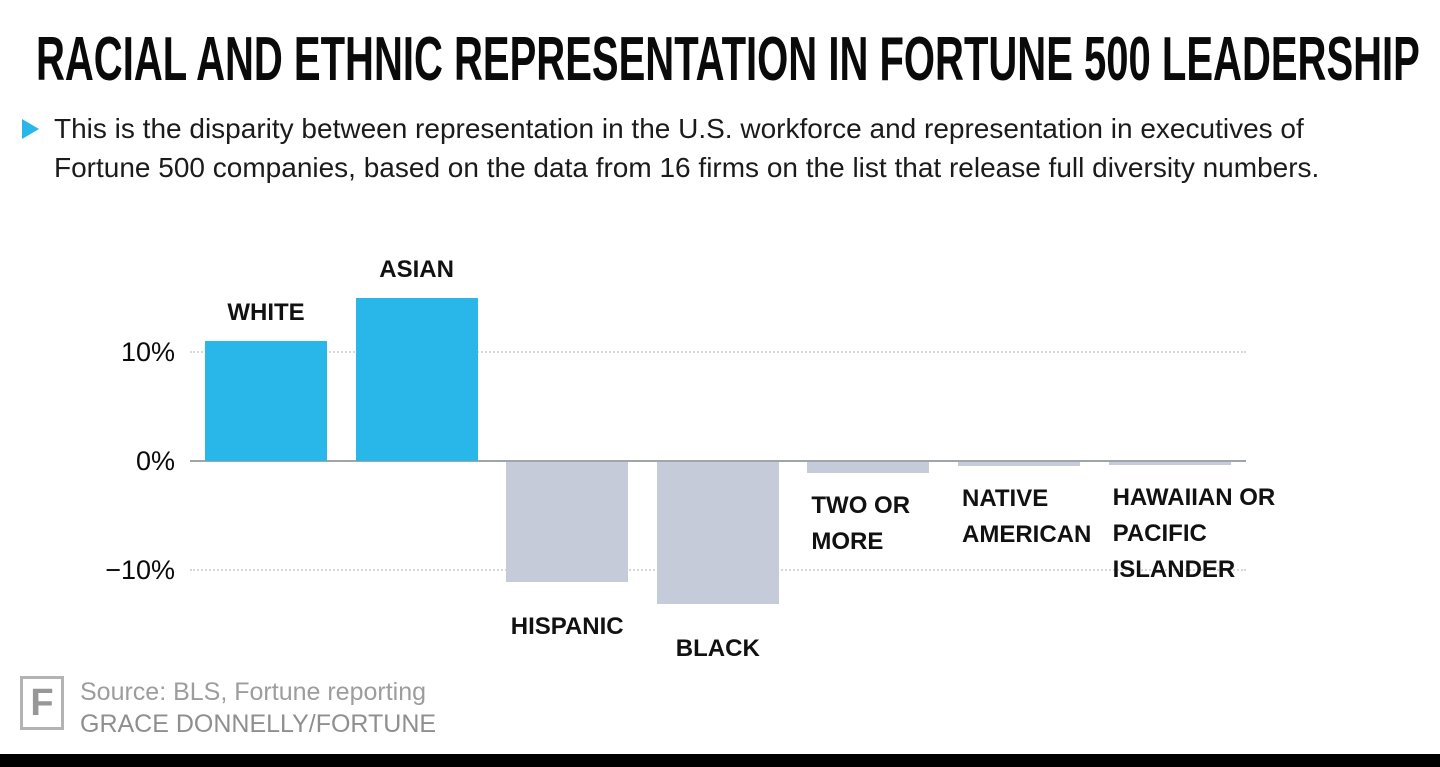 The width and height of the screenshot is (1440, 767). Describe the element at coordinates (567, 626) in the screenshot. I see `bar-label-hispanic: HISPANIC` at that location.